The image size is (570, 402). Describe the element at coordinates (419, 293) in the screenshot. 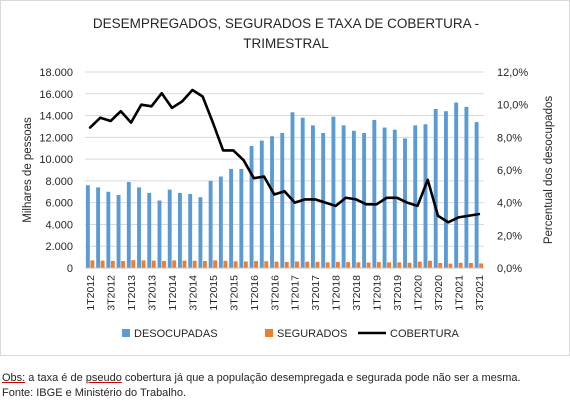

I see `x-tick-label: 1T2020` at that location.